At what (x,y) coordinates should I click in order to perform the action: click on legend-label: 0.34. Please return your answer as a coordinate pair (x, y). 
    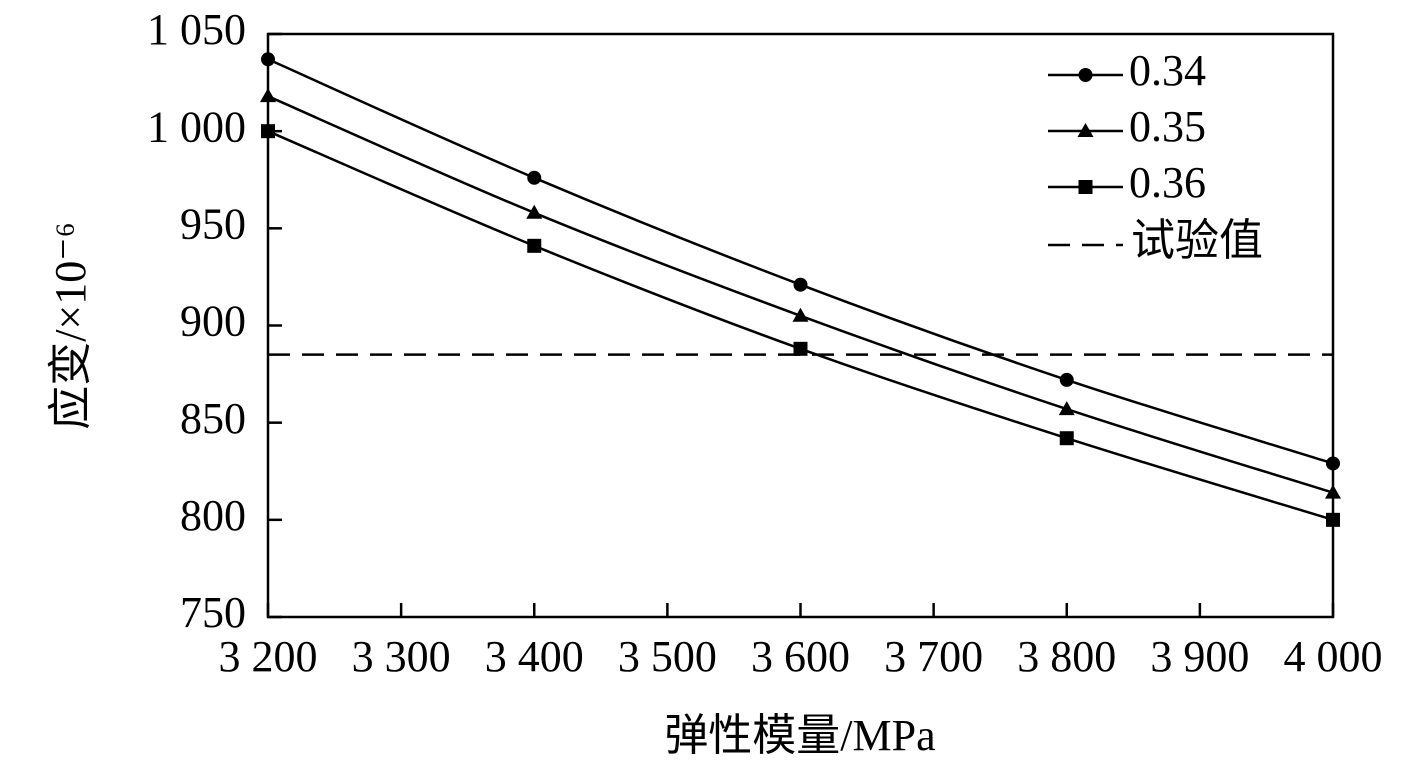
    Looking at the image, I should click on (1167, 70).